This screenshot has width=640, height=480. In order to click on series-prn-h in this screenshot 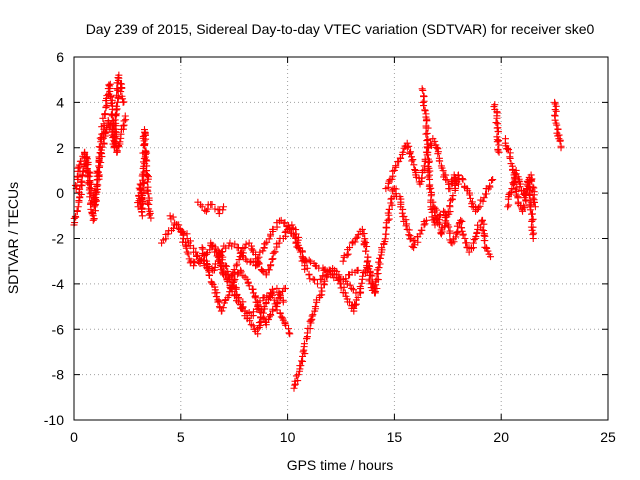, I will do `click(243, 286)`.